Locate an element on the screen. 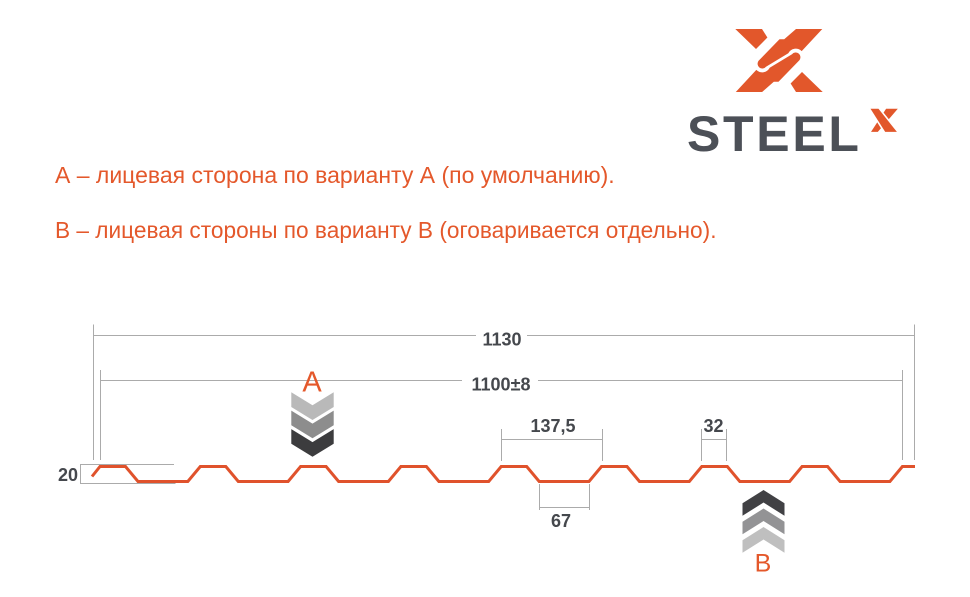  svg-text: 1100±8 is located at coordinates (501, 385).